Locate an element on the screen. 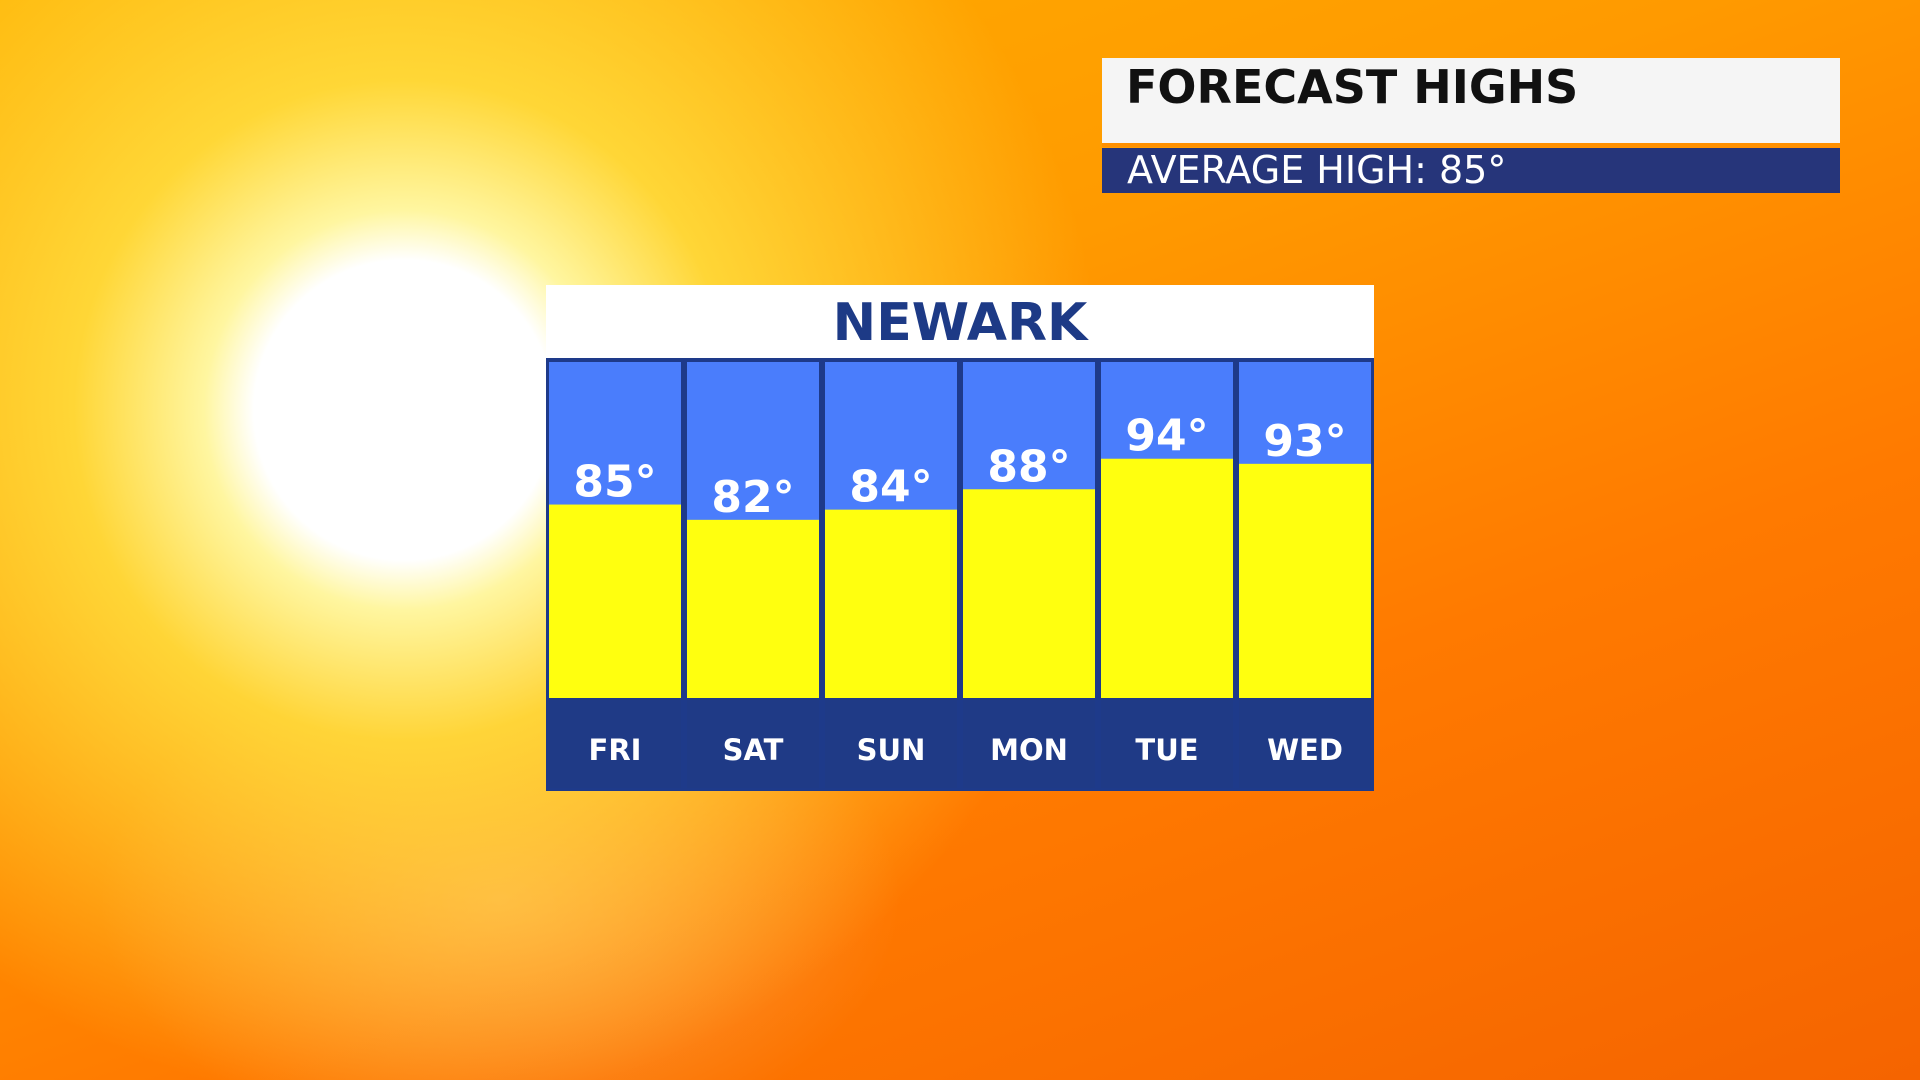  chart-subtitle: AVERAGE HIGH: 85° is located at coordinates (1316, 170).